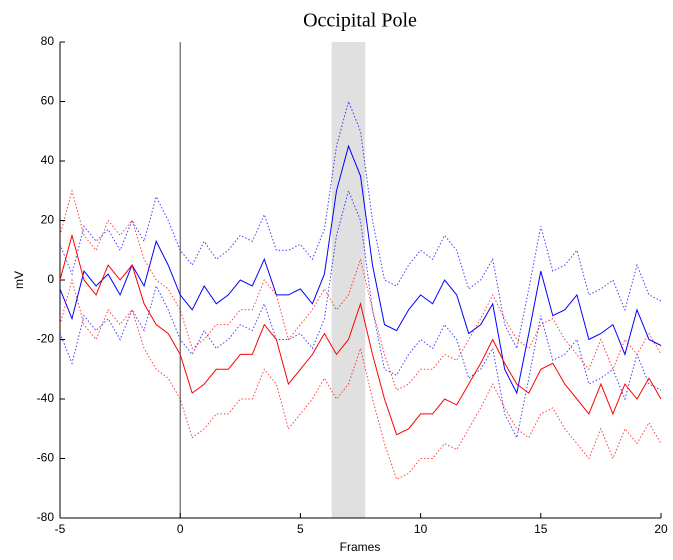  Describe the element at coordinates (421, 529) in the screenshot. I see `x-tick-label: 10` at that location.